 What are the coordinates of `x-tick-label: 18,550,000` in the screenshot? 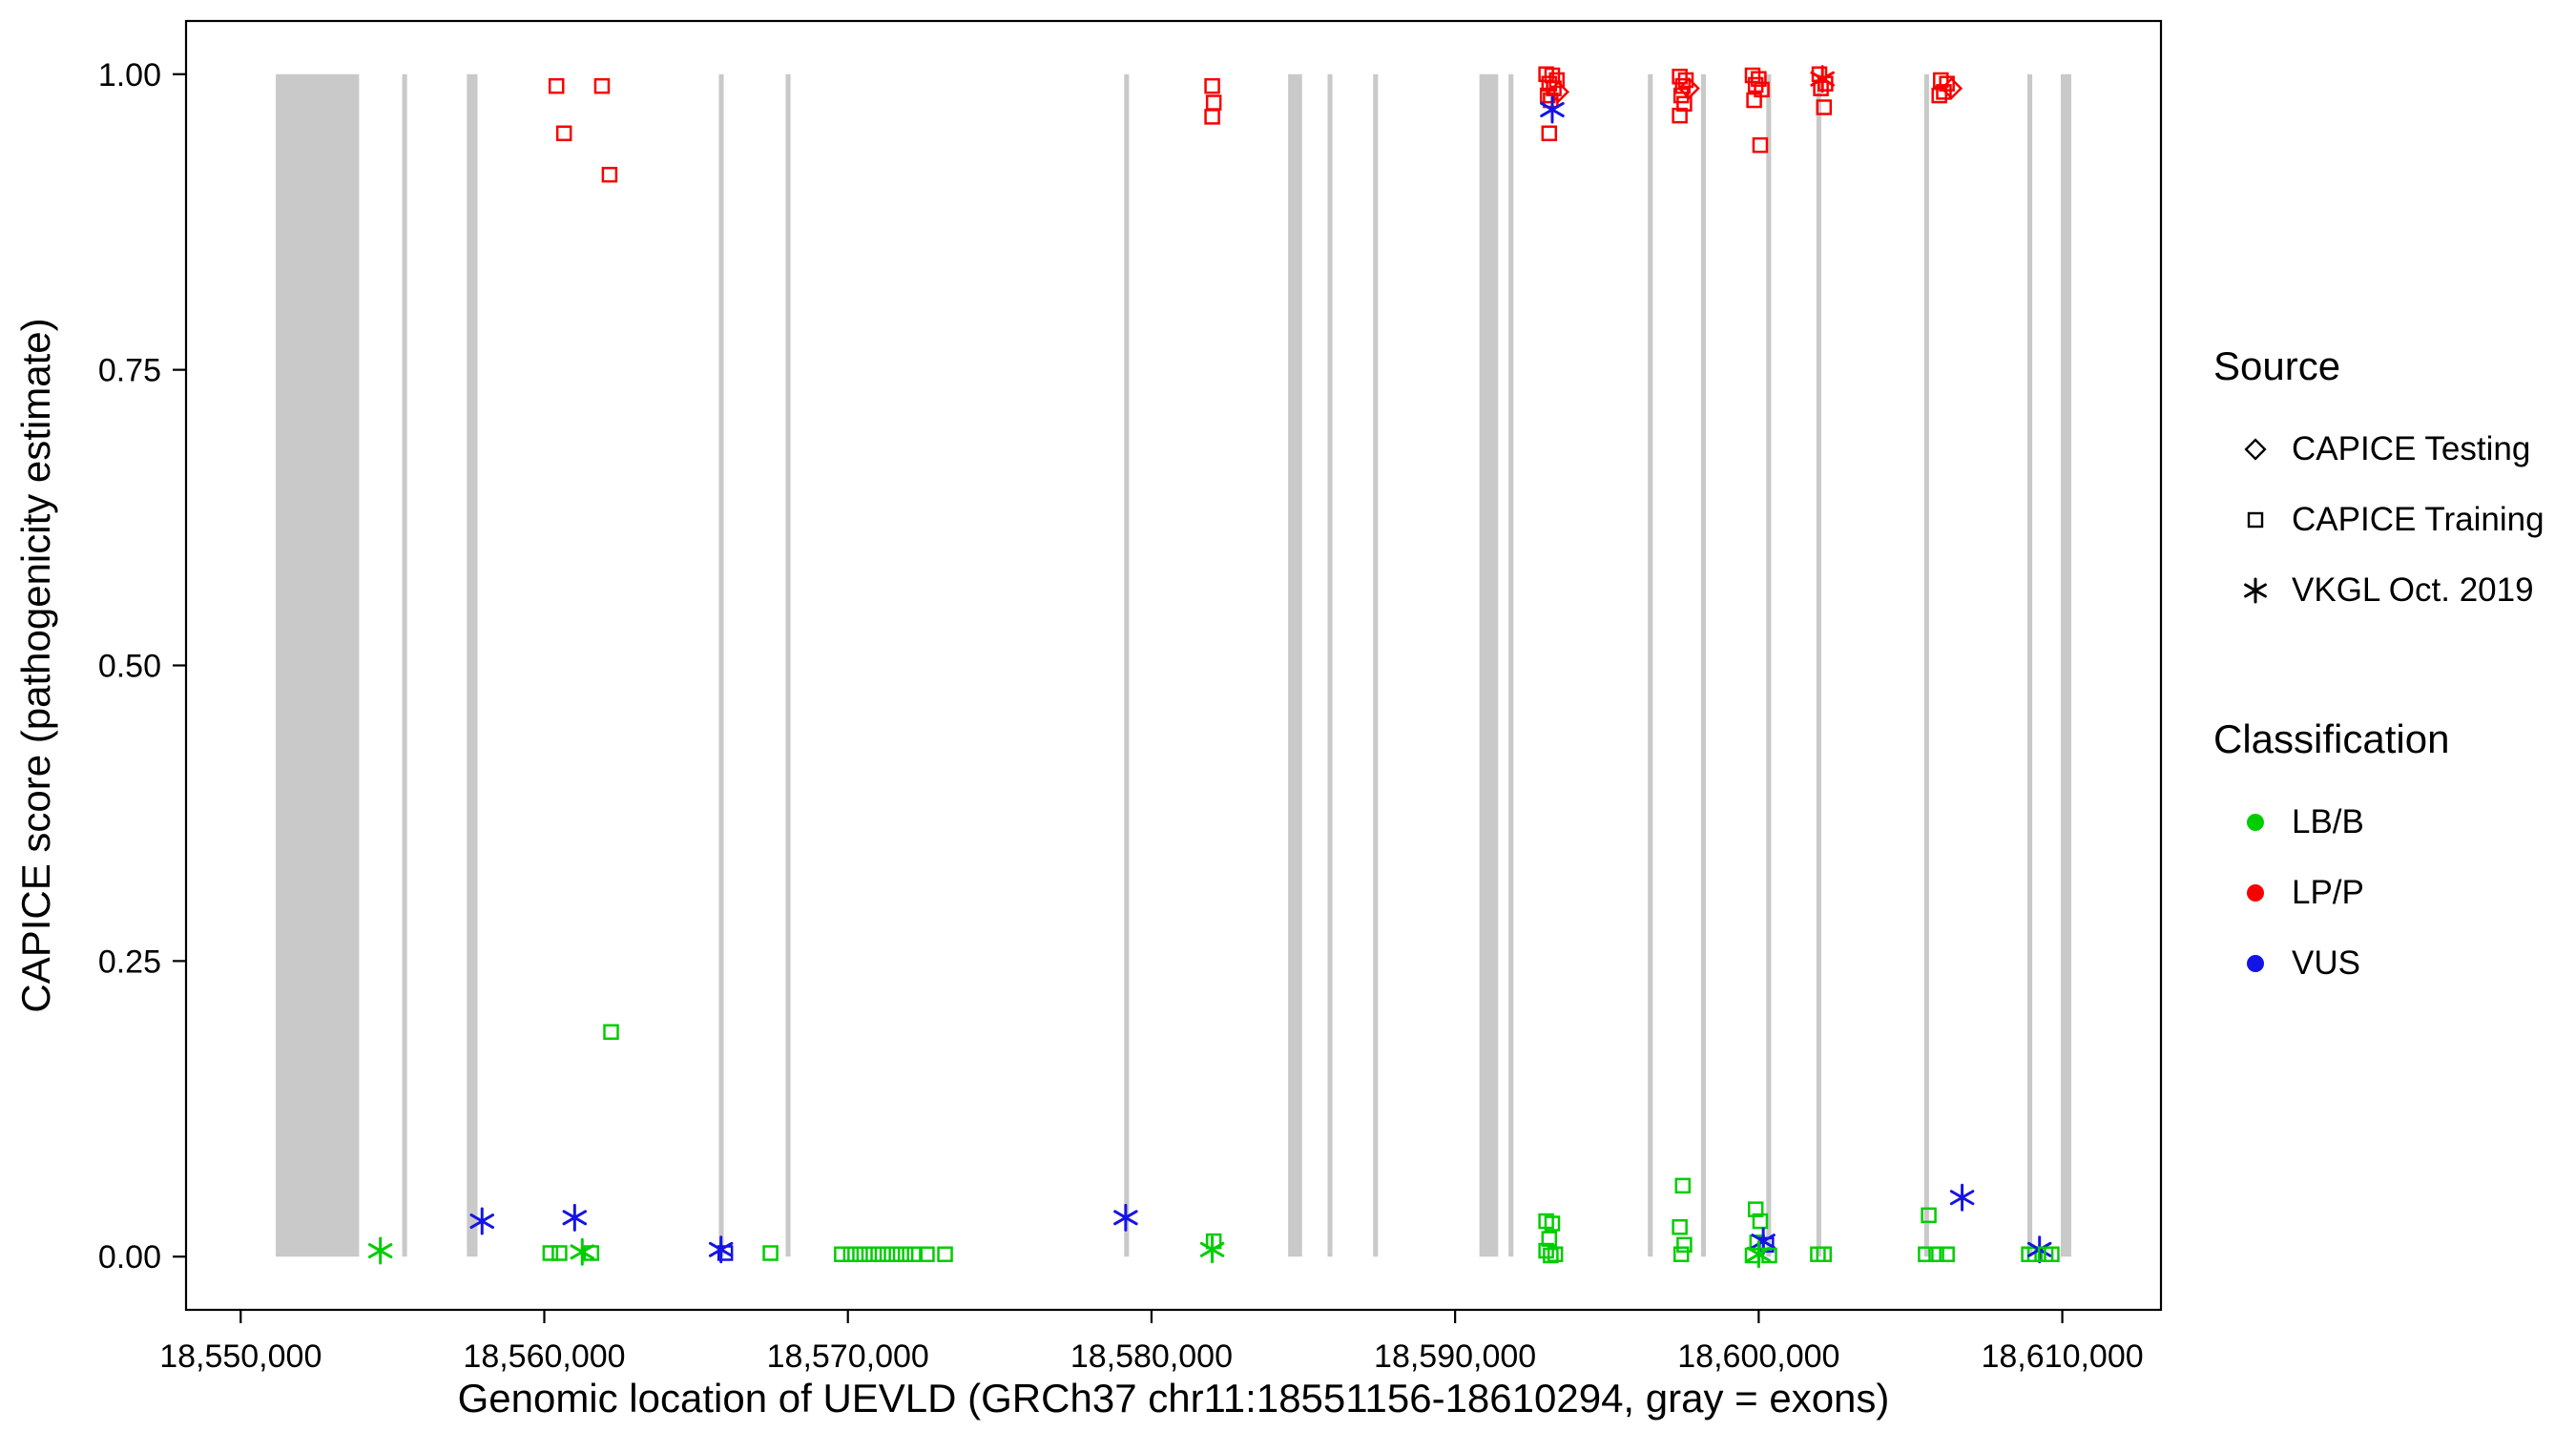 It's located at (240, 1356).